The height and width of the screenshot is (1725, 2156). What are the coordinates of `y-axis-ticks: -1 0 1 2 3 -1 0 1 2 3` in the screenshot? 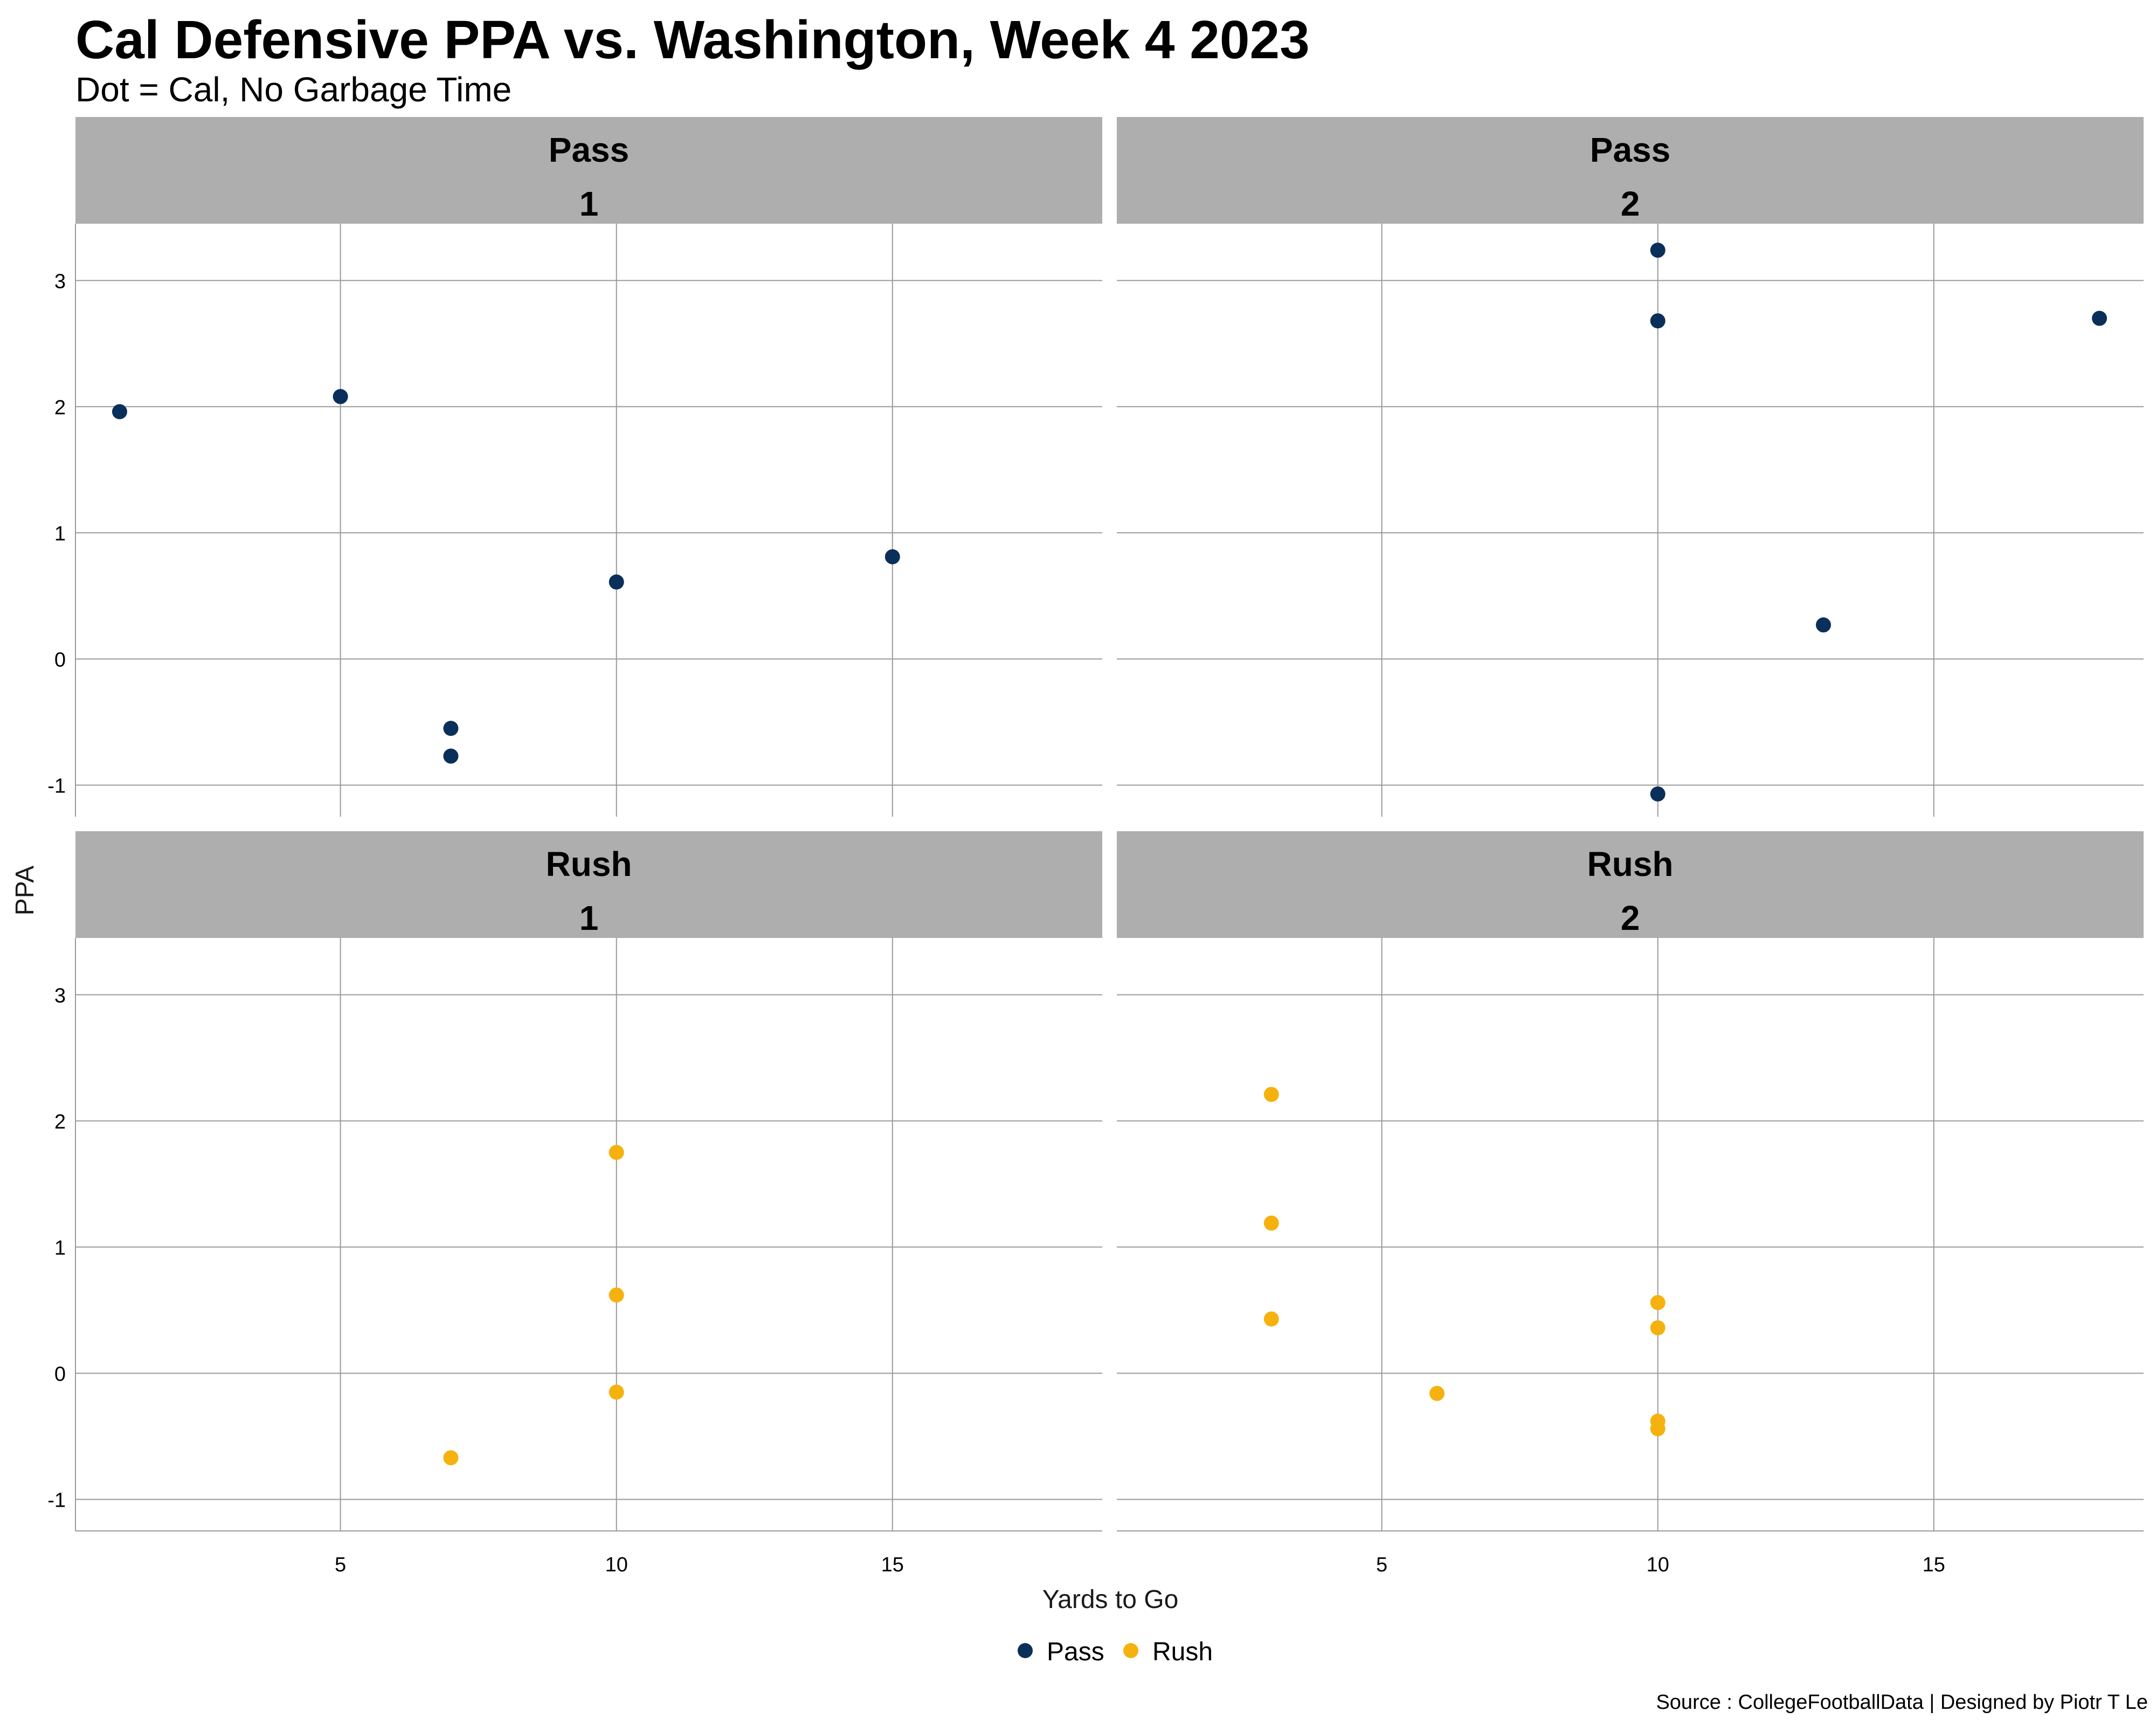 It's located at (56, 891).